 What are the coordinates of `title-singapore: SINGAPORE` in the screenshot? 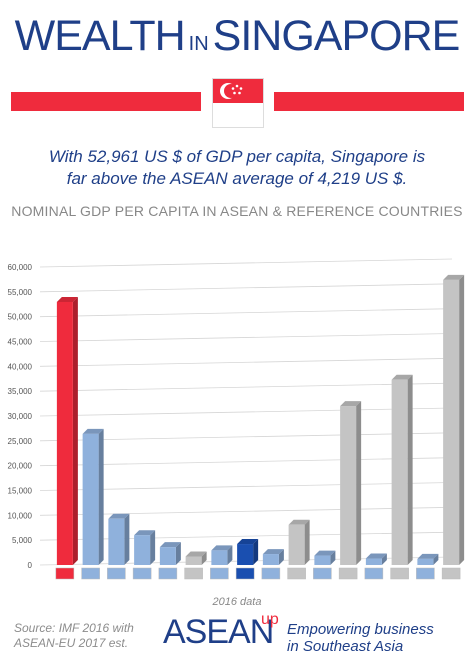 It's located at (336, 36).